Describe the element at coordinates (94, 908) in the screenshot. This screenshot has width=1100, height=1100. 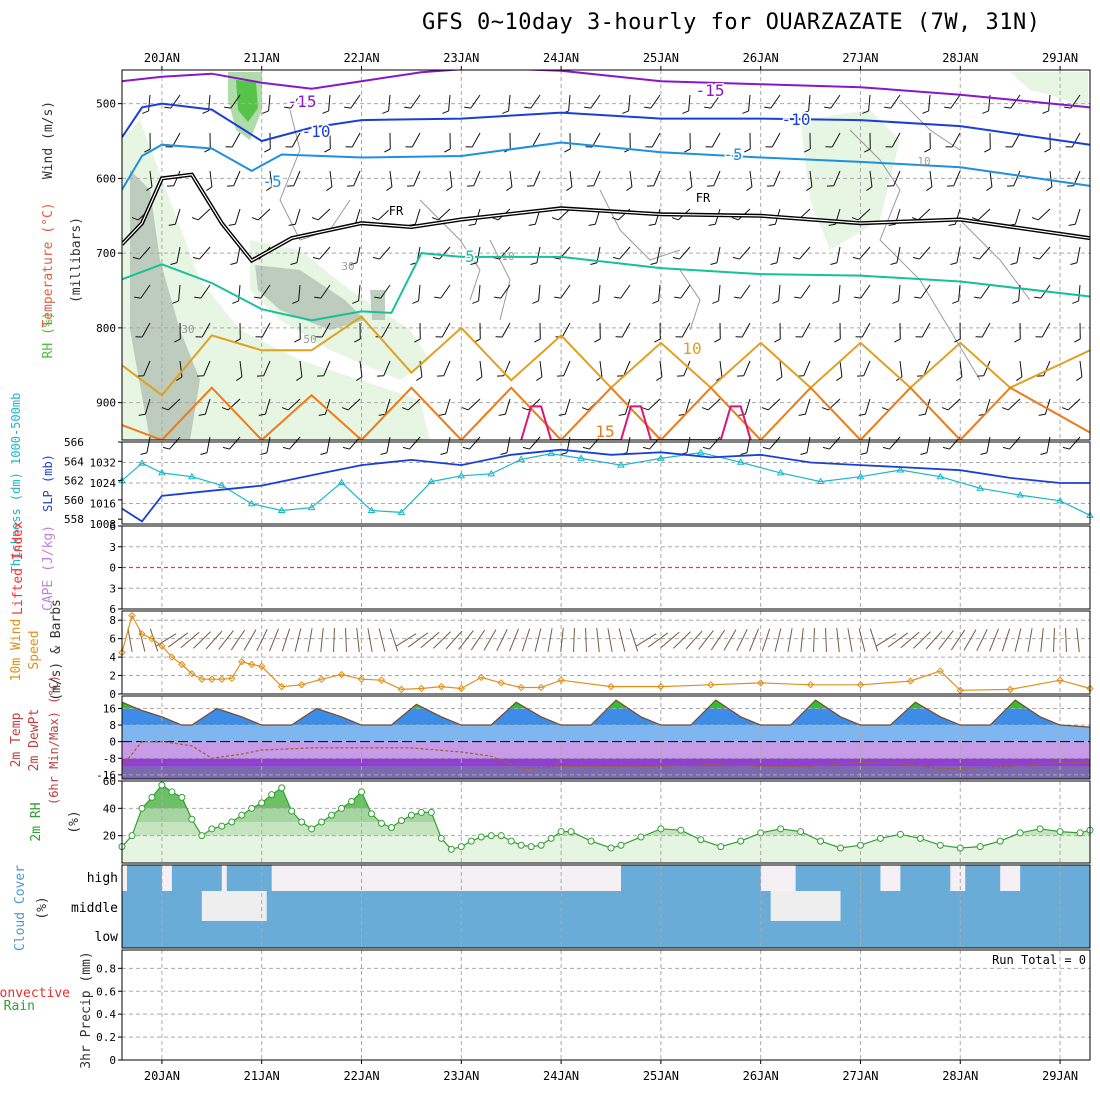
I see `cloud-level-label: middle` at that location.